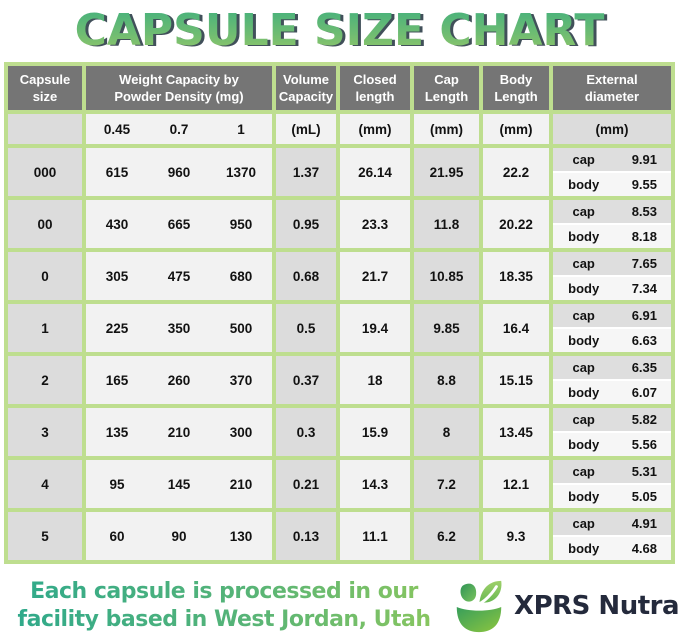 This screenshot has width=679, height=640. What do you see at coordinates (483, 597) in the screenshot?
I see `logo-stem` at bounding box center [483, 597].